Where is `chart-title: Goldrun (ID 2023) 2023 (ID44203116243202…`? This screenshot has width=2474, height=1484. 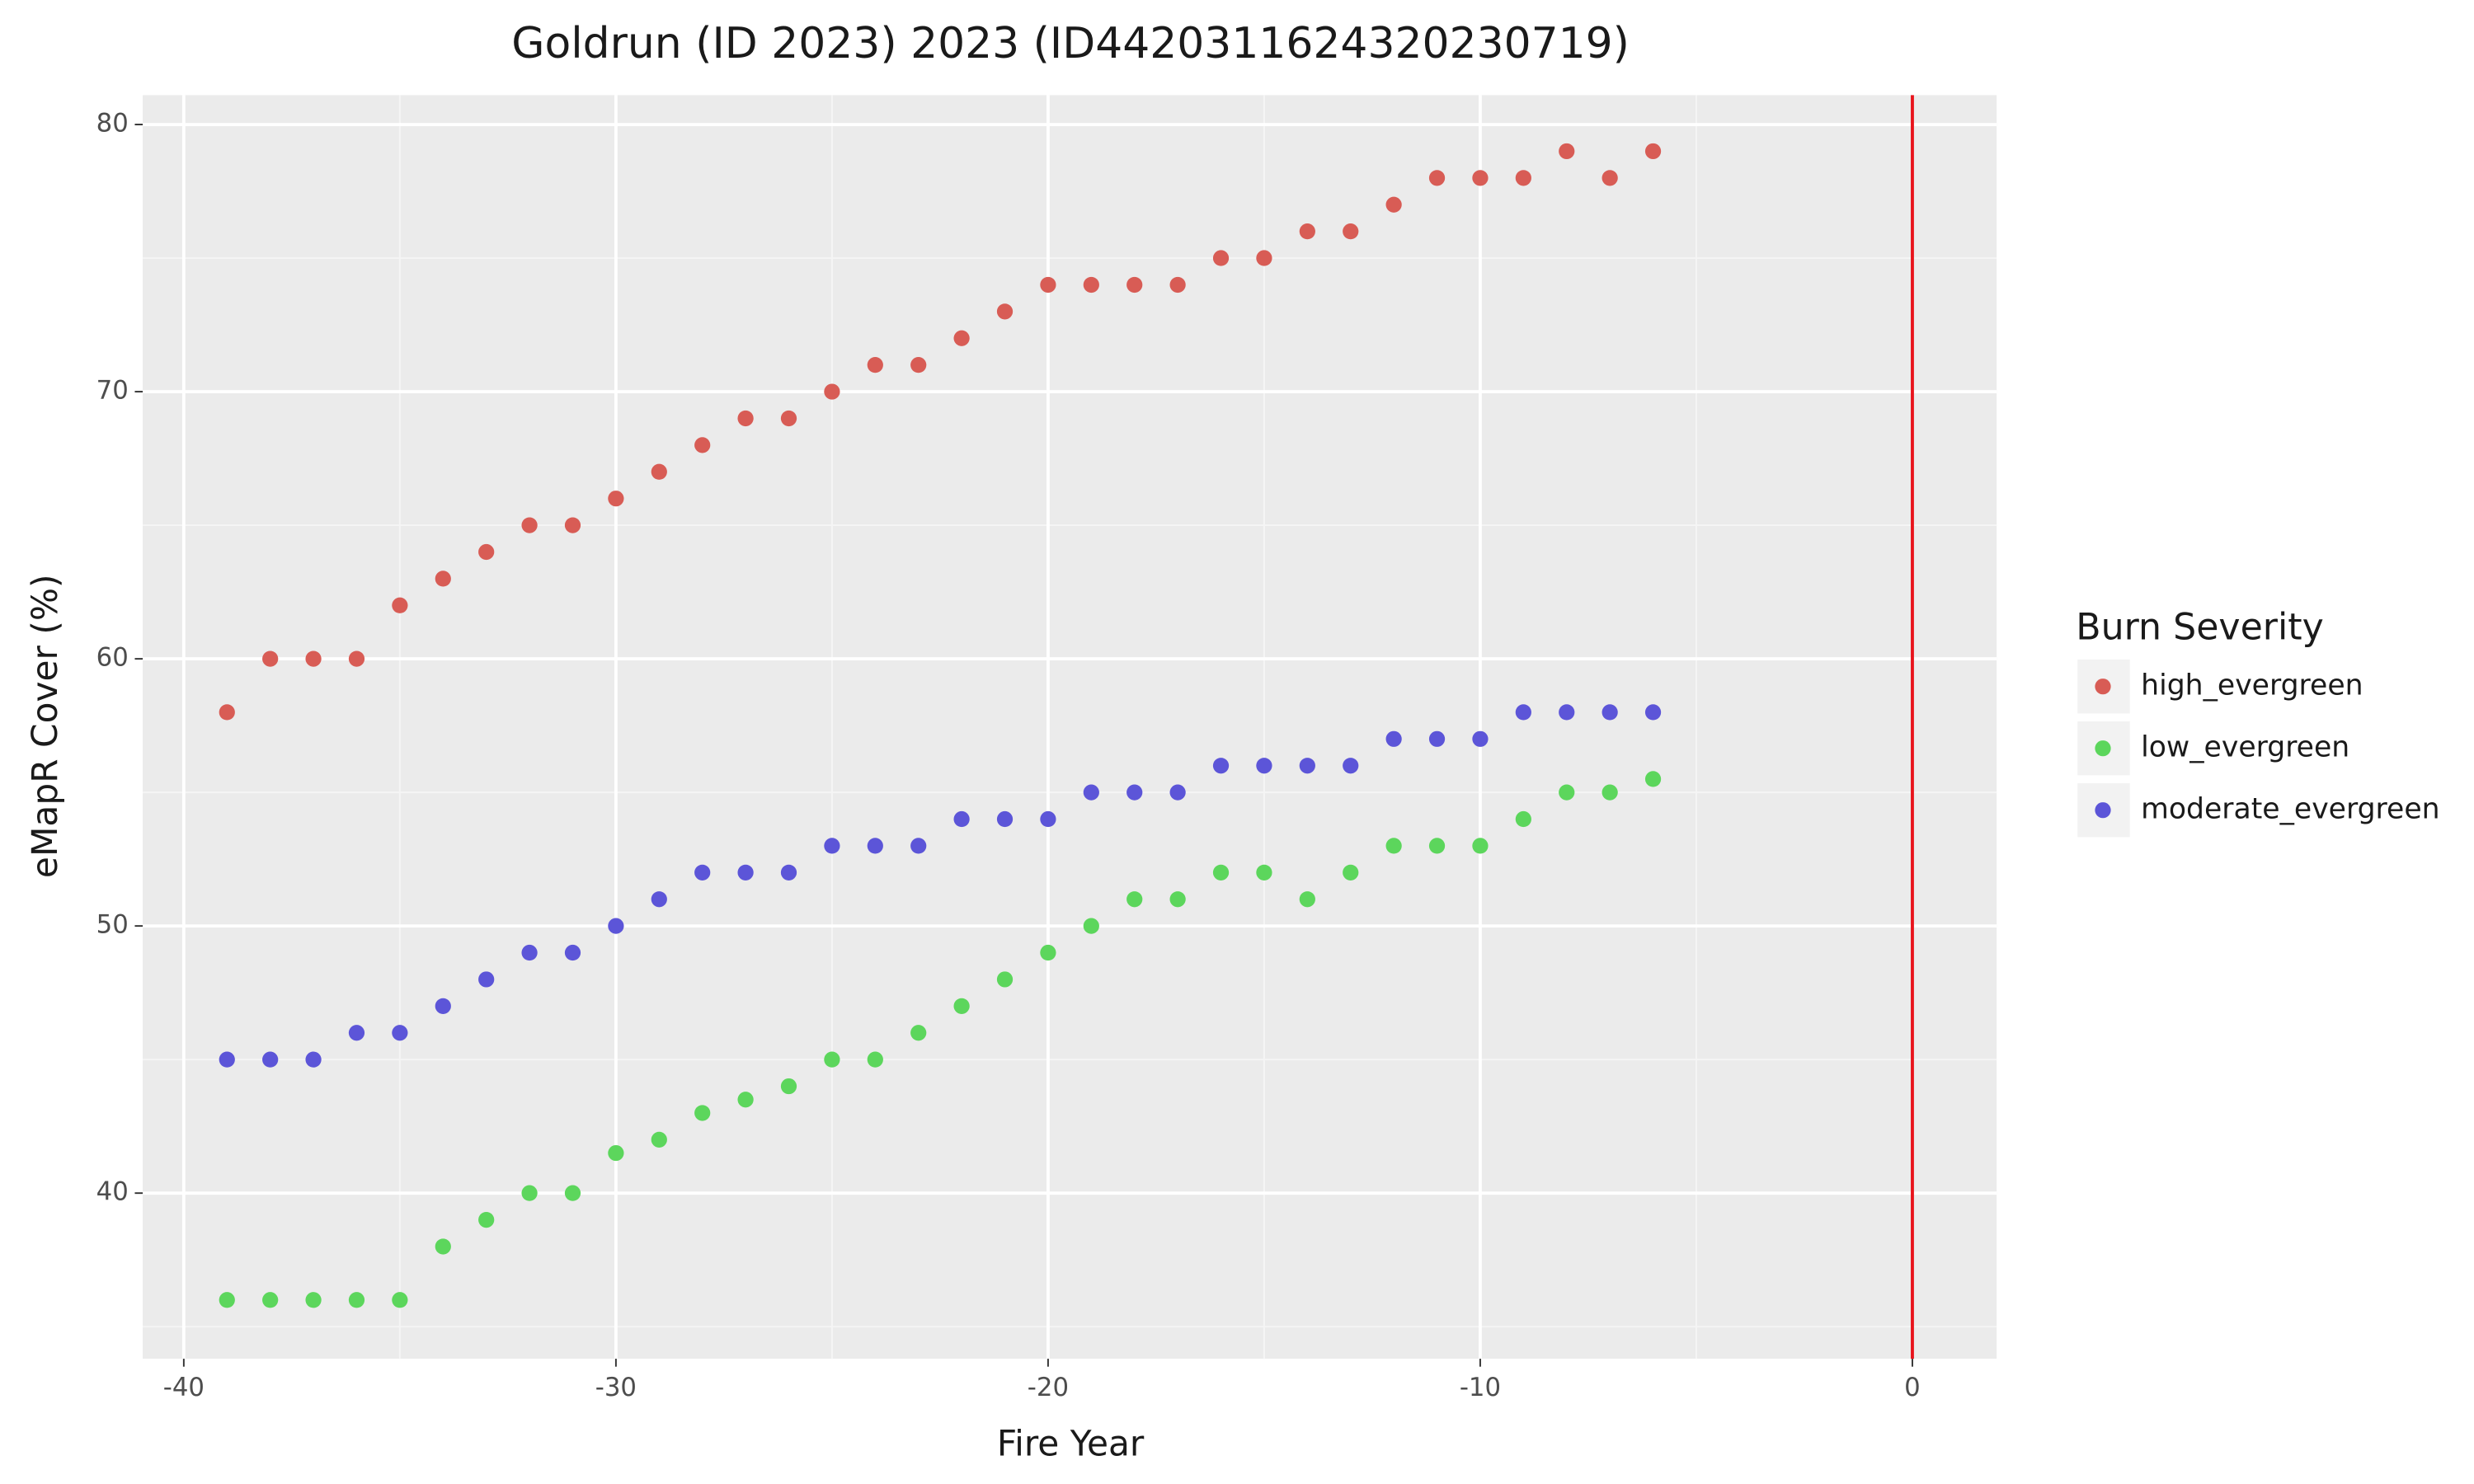 chart-title: Goldrun (ID 2023) 2023 (ID44203116243202… is located at coordinates (1070, 43).